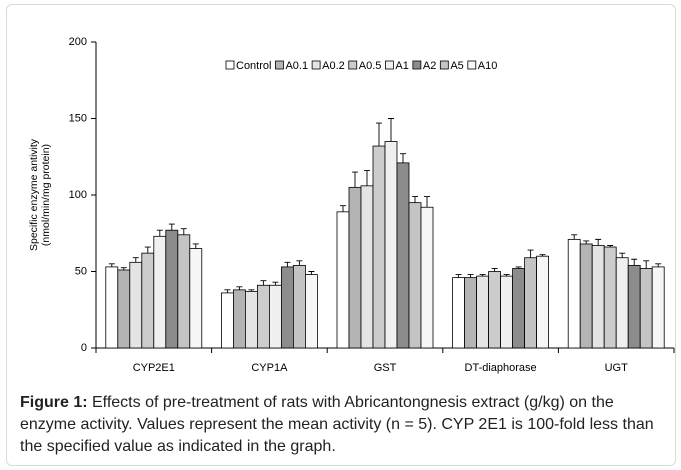 This screenshot has height=470, width=681. I want to click on x-tick-label: CYP2E1, so click(154, 368).